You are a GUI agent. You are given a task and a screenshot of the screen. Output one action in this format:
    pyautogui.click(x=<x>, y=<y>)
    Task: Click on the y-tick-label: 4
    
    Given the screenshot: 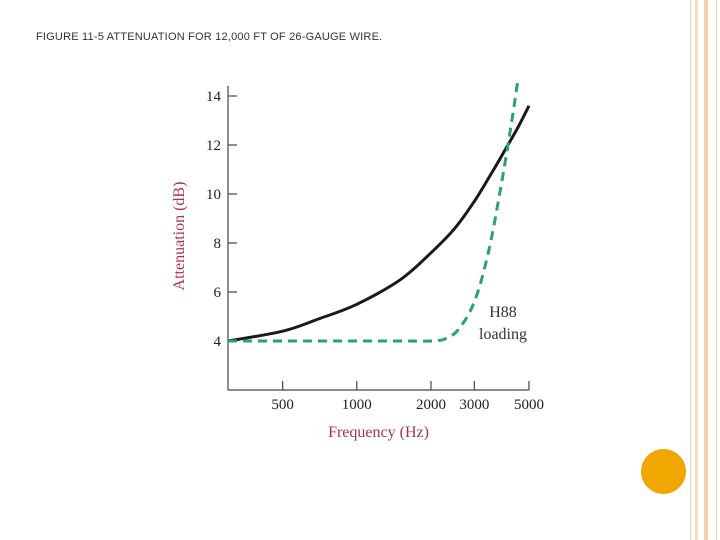 What is the action you would take?
    pyautogui.click(x=218, y=342)
    